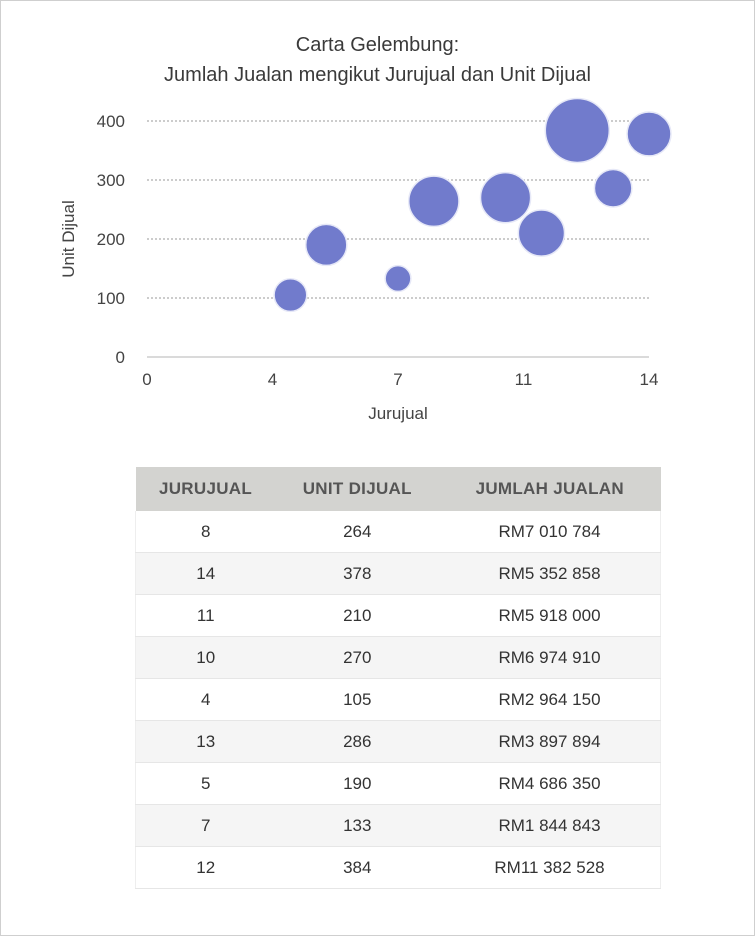 The height and width of the screenshot is (936, 755). What do you see at coordinates (357, 783) in the screenshot?
I see `cell-unit-dijual: 190` at bounding box center [357, 783].